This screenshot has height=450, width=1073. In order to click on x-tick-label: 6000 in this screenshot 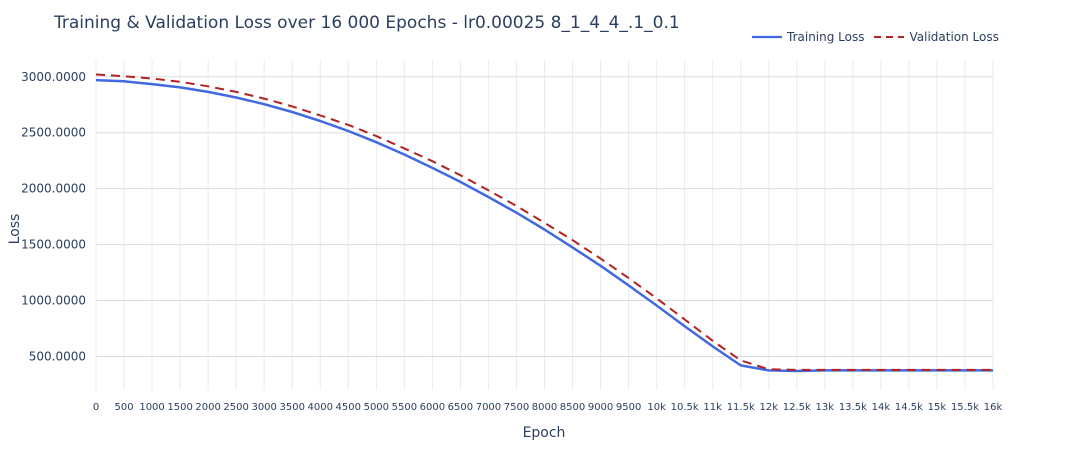, I will do `click(432, 407)`.